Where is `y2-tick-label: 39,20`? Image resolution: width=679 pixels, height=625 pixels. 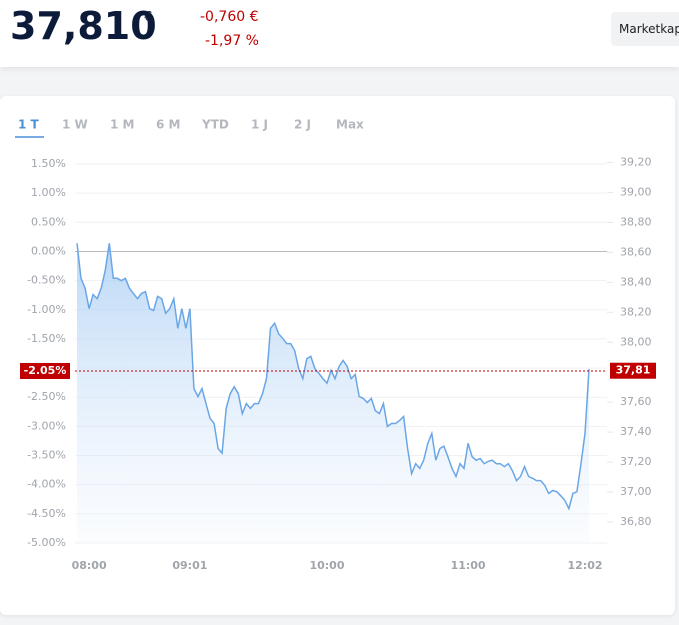
y2-tick-label: 39,20 is located at coordinates (636, 162).